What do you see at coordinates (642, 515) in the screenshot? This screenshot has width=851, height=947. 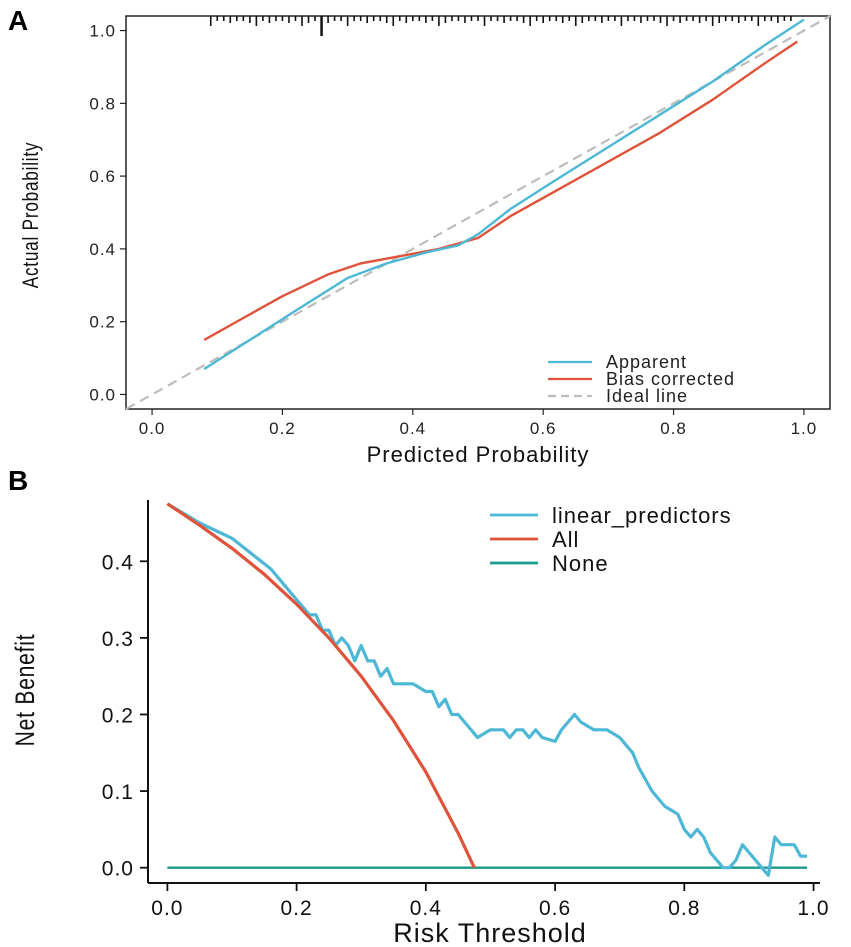 I see `linear-predictors-legend-label: linear_predictors` at bounding box center [642, 515].